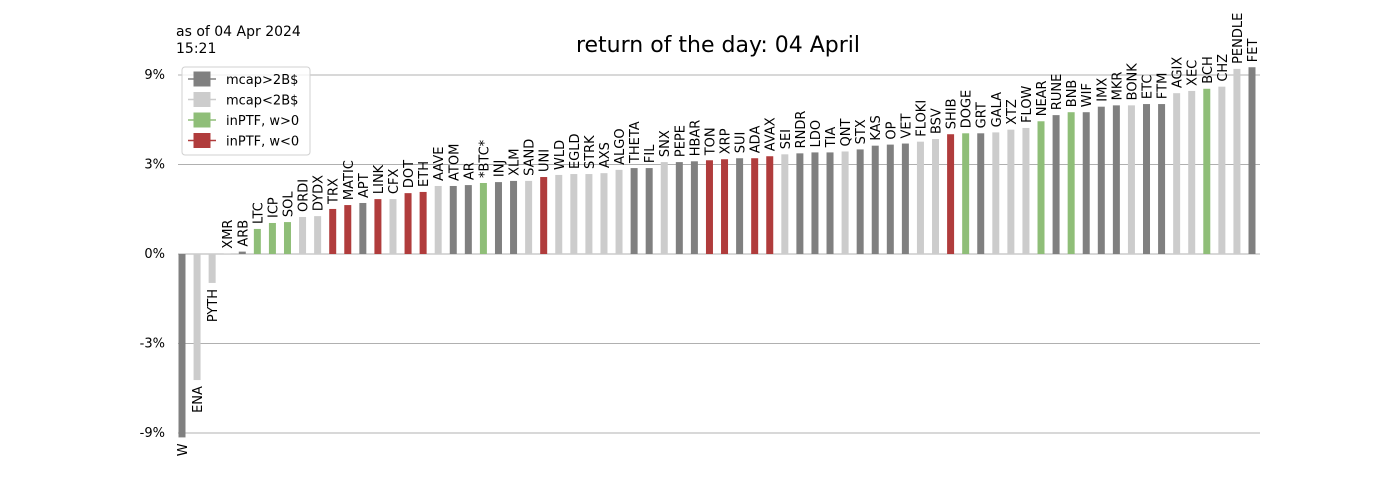  What do you see at coordinates (530, 157) in the screenshot?
I see `bar-label: SAND` at bounding box center [530, 157].